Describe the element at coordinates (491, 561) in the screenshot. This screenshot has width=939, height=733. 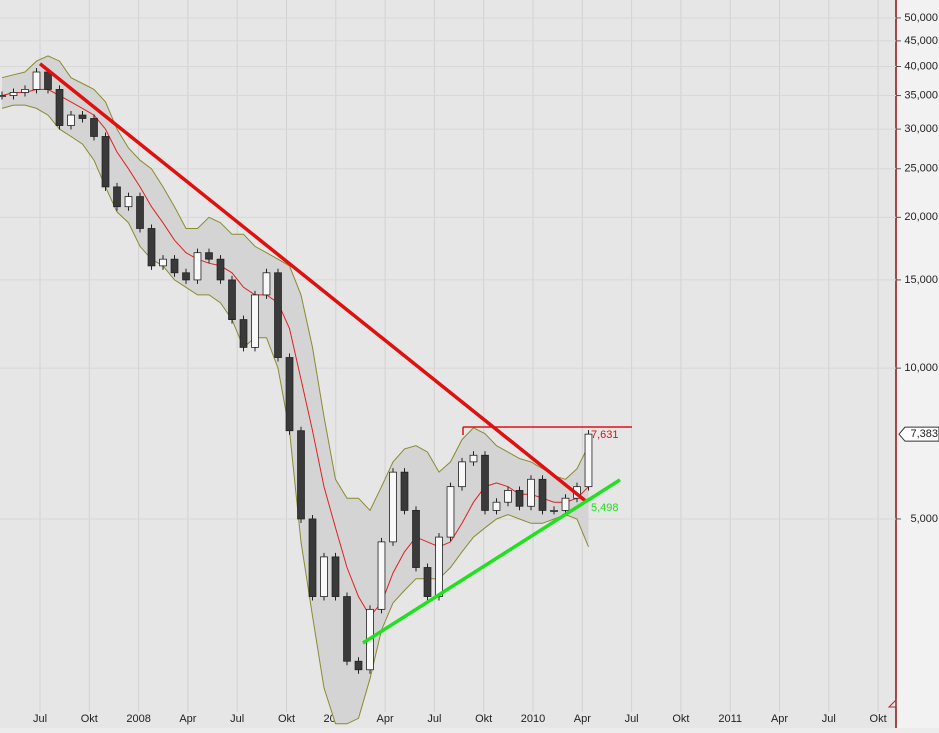
I see `trendline` at that location.